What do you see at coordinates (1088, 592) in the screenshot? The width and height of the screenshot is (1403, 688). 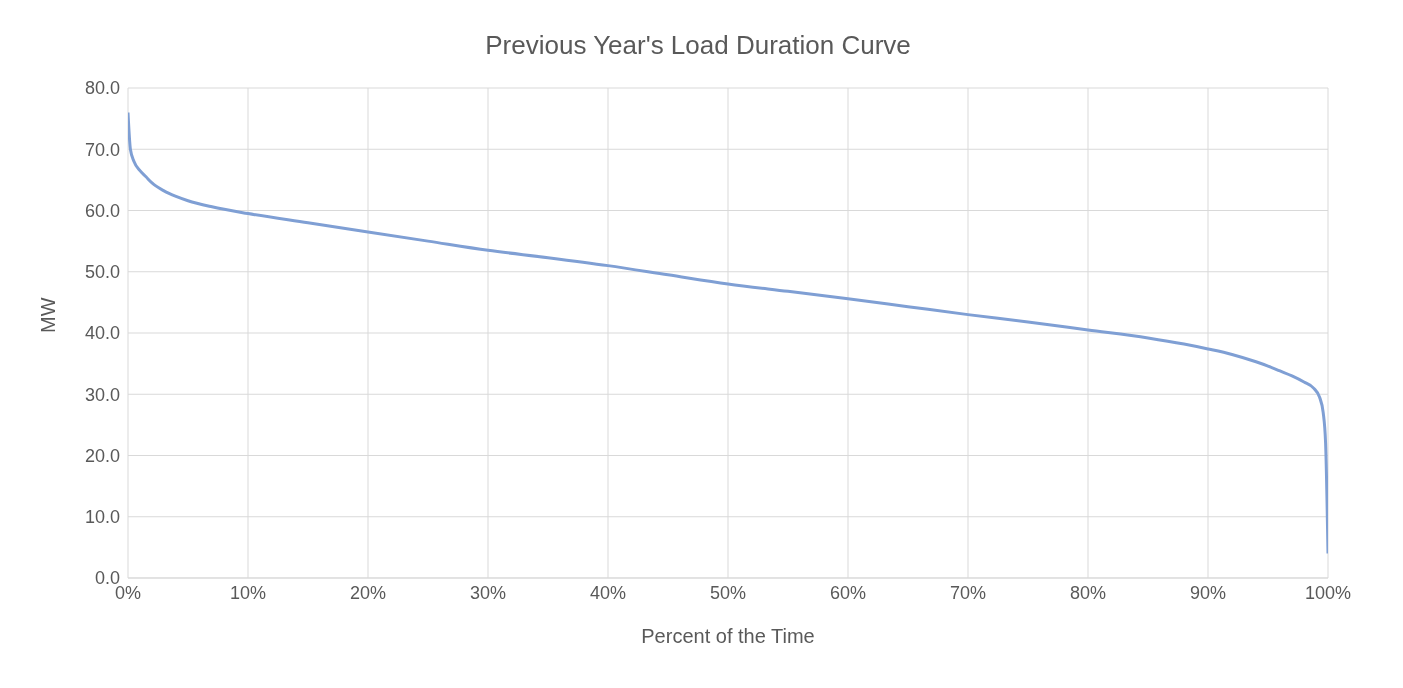 I see `x-tick-label: 80%` at bounding box center [1088, 592].